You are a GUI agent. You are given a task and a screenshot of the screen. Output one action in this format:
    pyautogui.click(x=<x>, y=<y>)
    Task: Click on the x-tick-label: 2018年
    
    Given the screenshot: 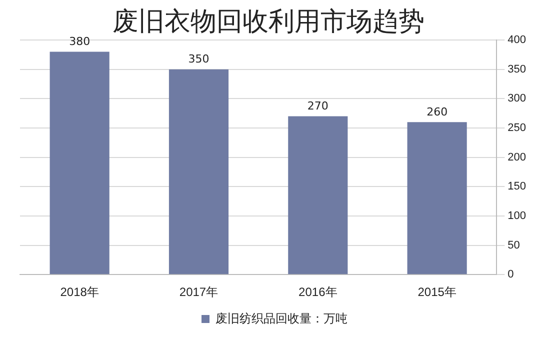 What is the action you would take?
    pyautogui.click(x=79, y=292)
    